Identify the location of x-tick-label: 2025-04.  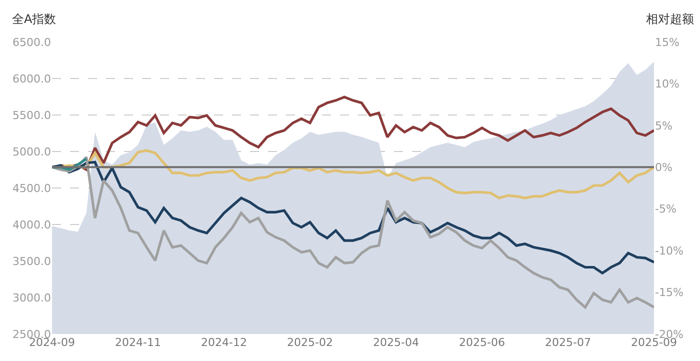
(396, 342).